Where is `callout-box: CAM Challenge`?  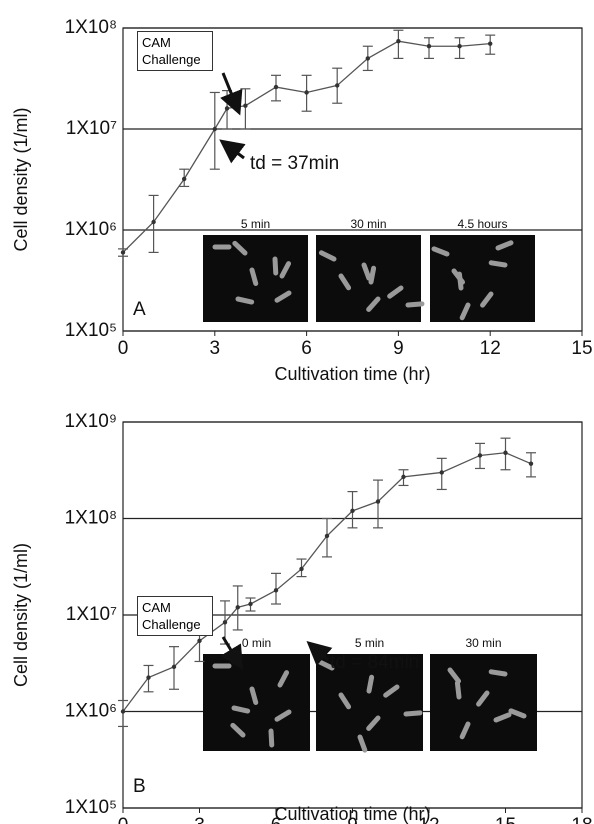 callout-box: CAM Challenge is located at coordinates (175, 51).